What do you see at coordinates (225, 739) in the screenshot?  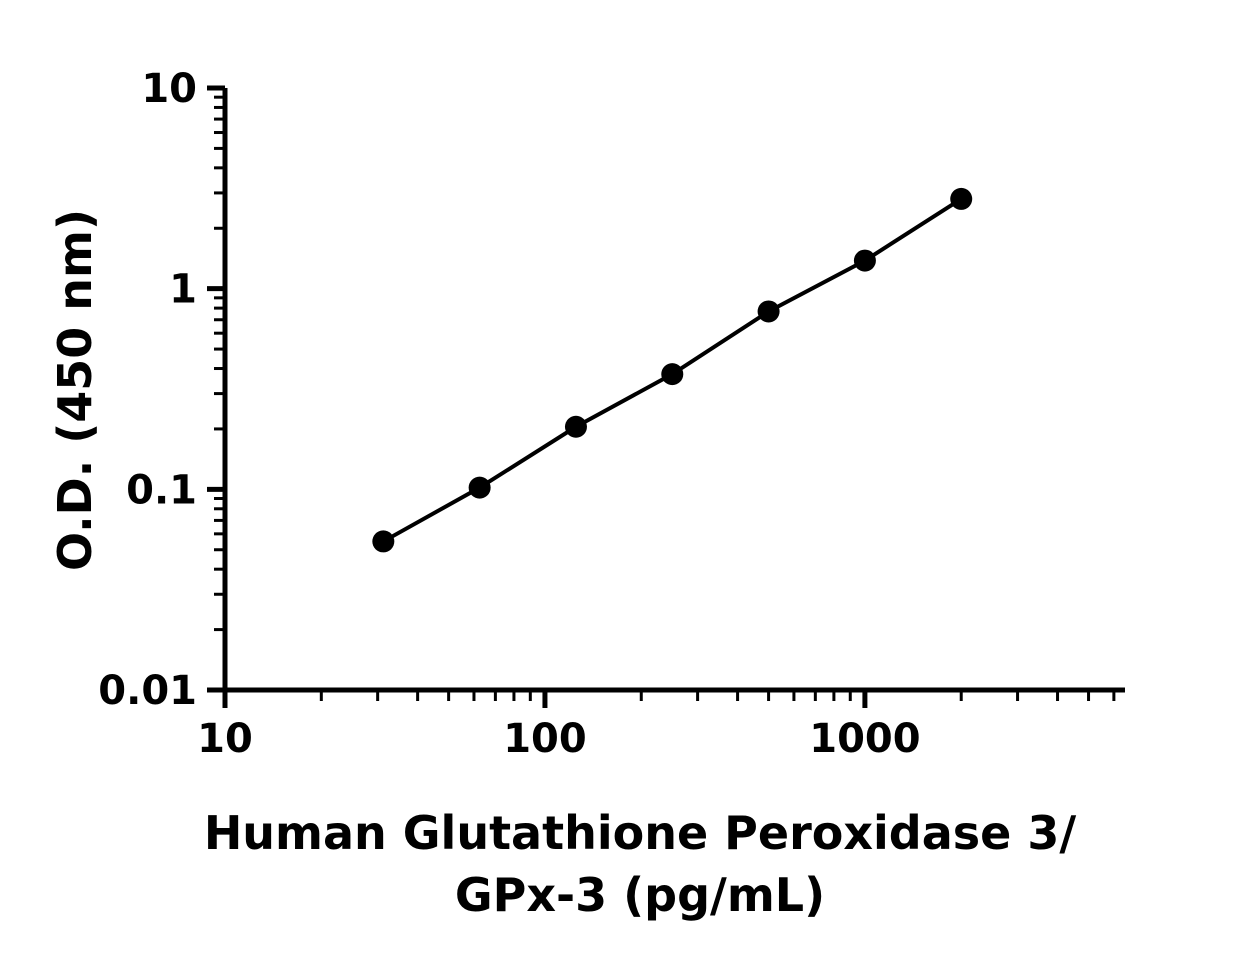 I see `x-tick-label: 10` at bounding box center [225, 739].